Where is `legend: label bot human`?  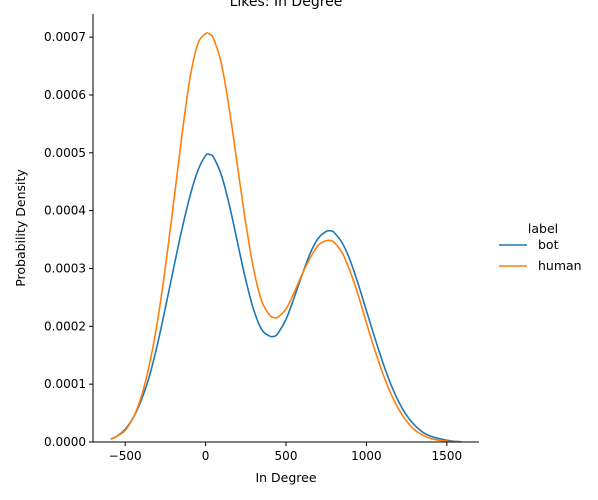
legend: label bot human is located at coordinates (540, 247).